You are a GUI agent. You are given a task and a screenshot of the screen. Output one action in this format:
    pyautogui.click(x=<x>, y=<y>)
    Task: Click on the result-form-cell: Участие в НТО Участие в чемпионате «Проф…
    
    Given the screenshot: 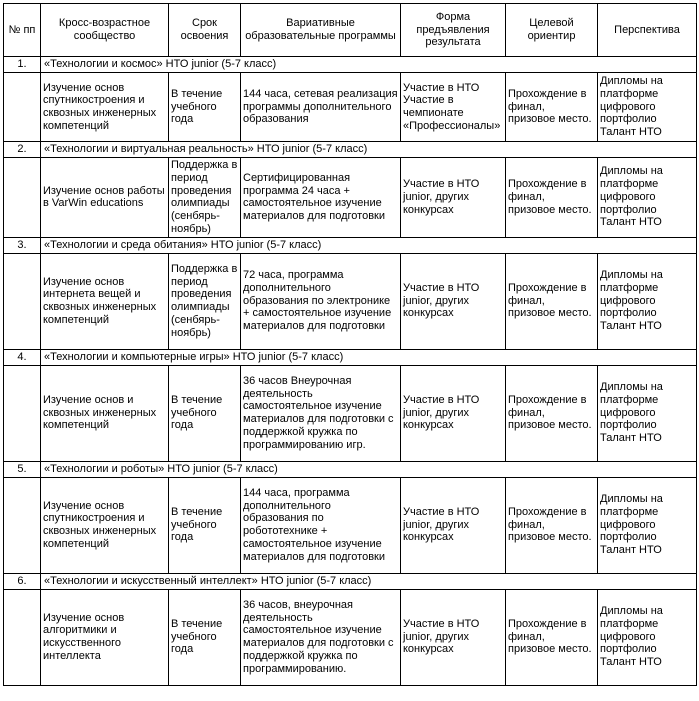 What is the action you would take?
    pyautogui.click(x=453, y=107)
    